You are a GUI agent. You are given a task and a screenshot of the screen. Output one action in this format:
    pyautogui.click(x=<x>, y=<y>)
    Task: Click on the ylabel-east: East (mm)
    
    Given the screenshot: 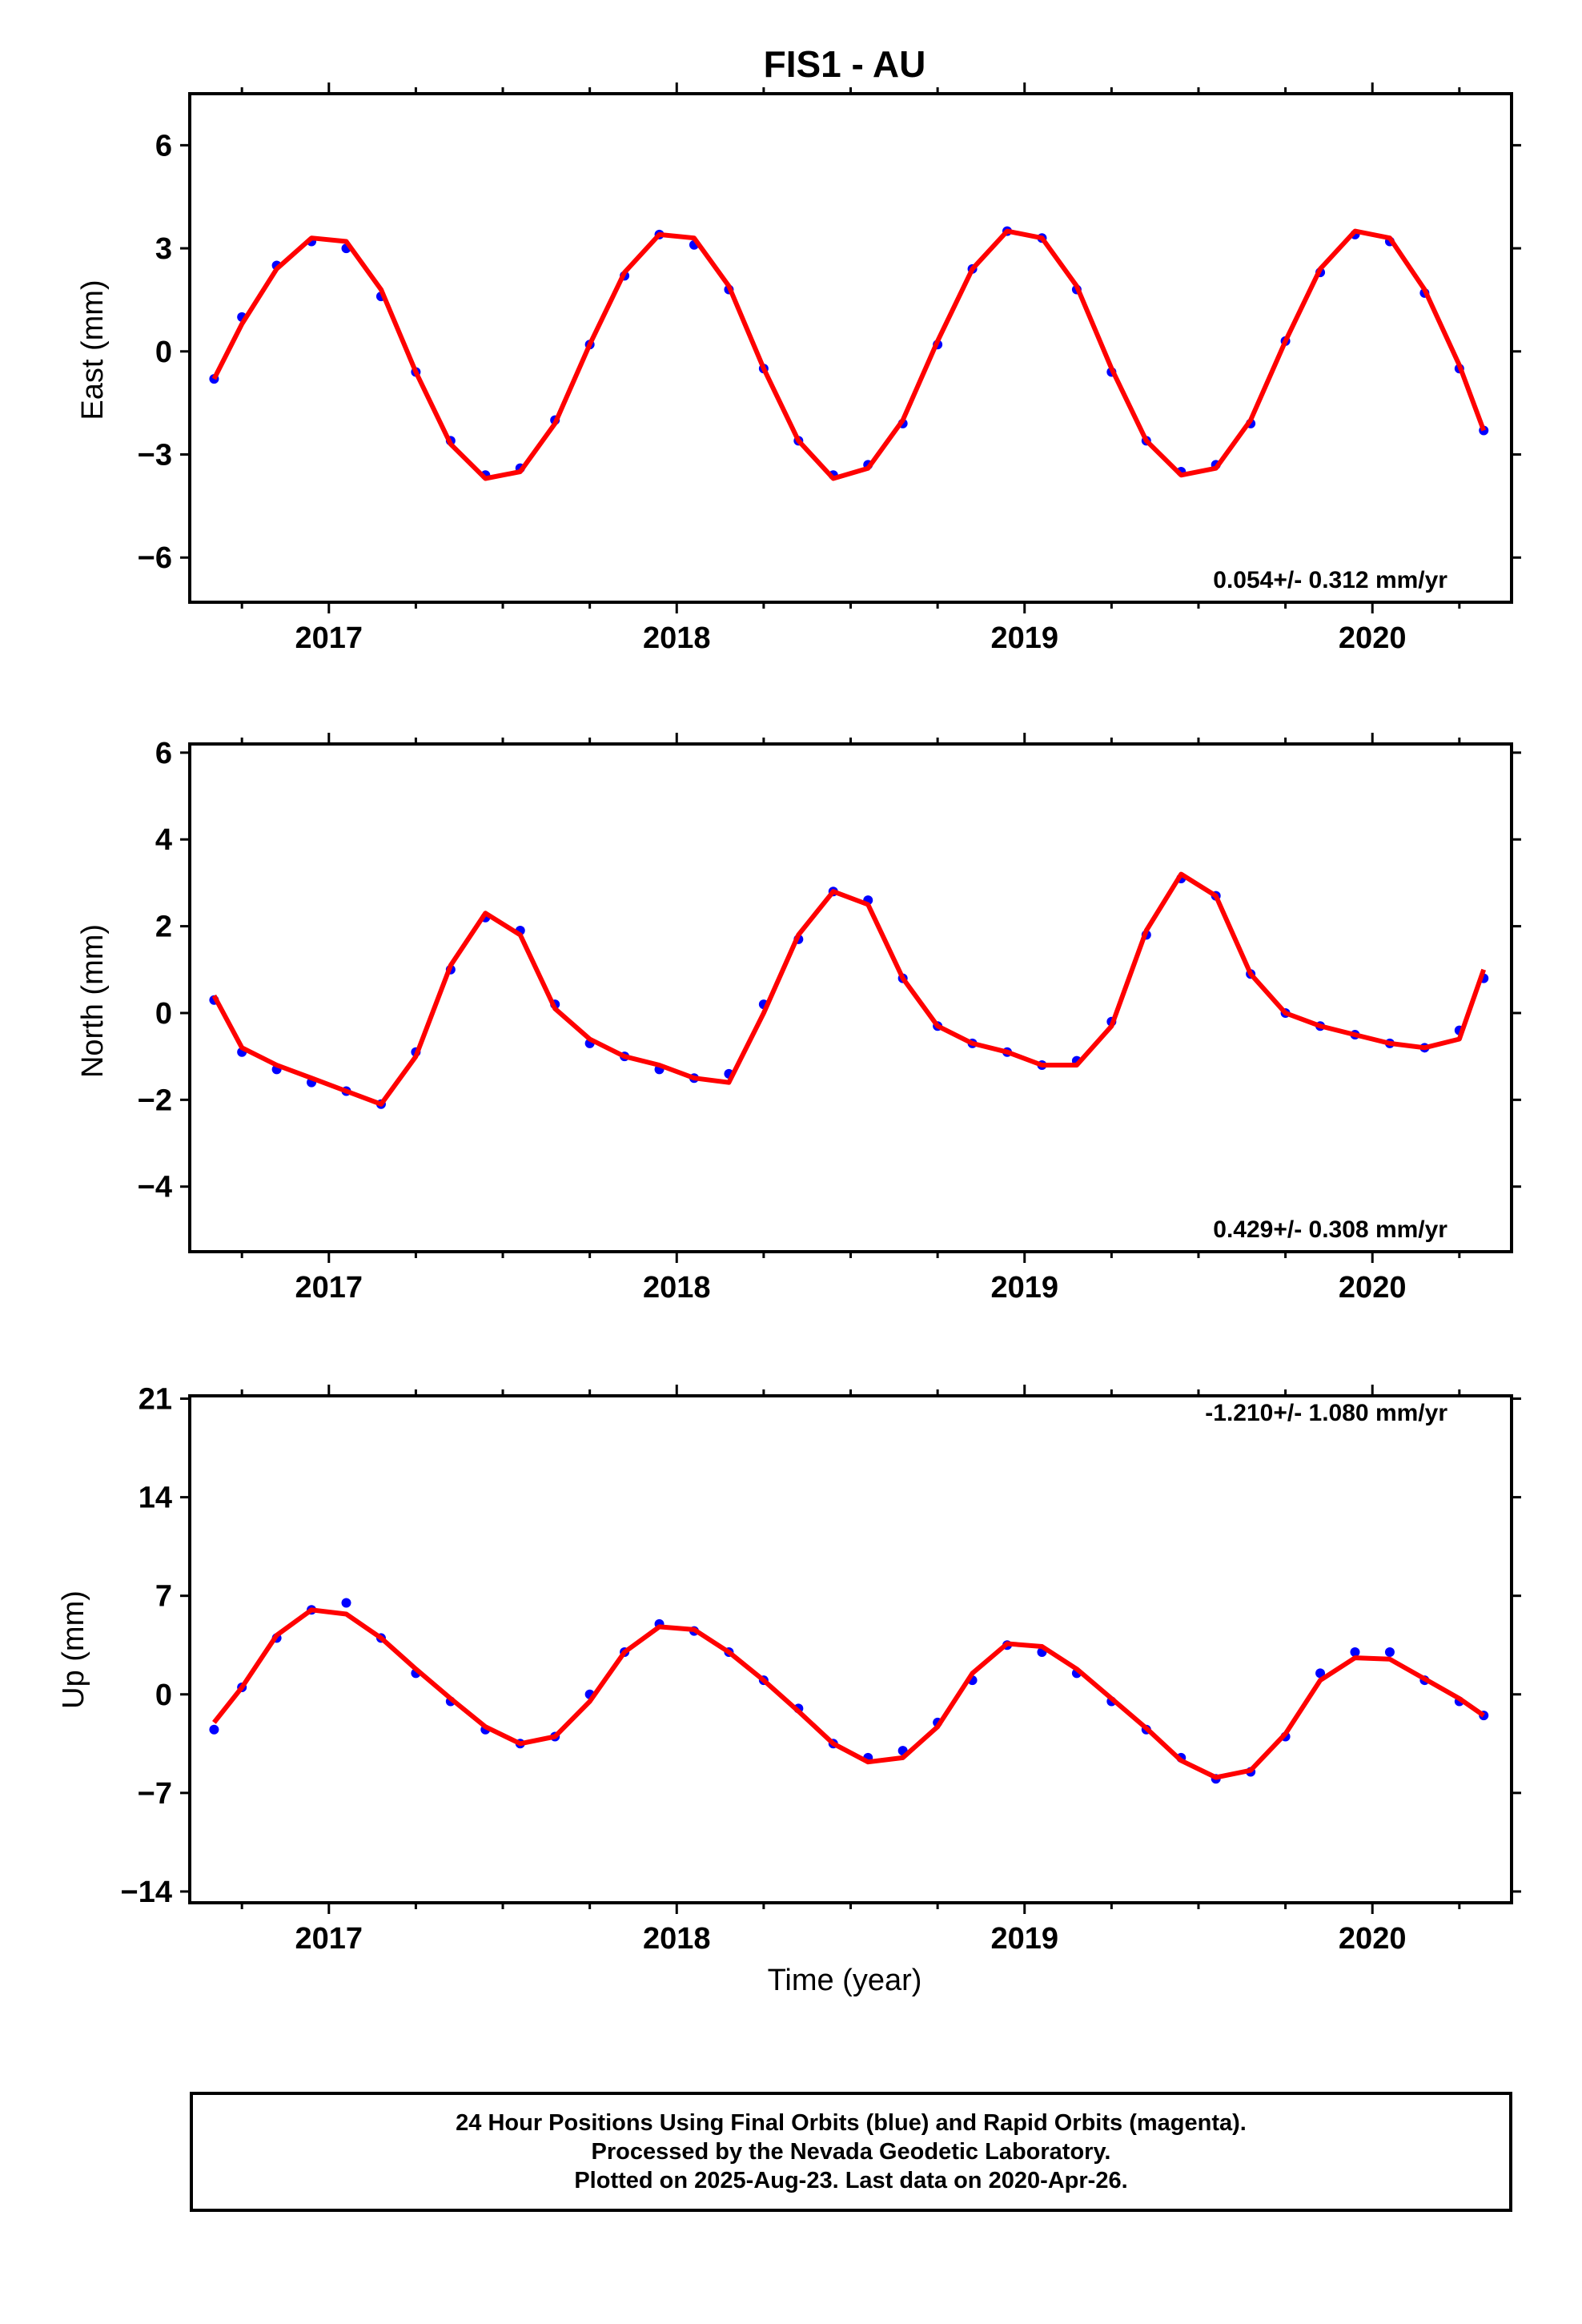 What is the action you would take?
    pyautogui.click(x=93, y=349)
    